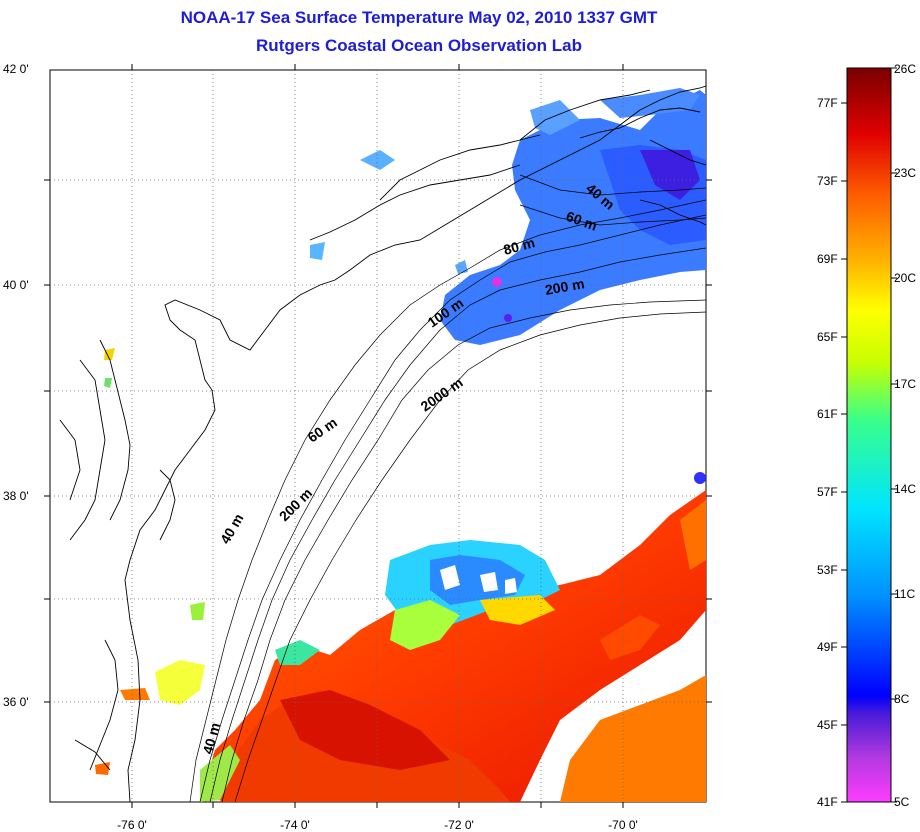  What do you see at coordinates (827, 259) in the screenshot?
I see `colorbar-fahrenheit-label: 69F` at bounding box center [827, 259].